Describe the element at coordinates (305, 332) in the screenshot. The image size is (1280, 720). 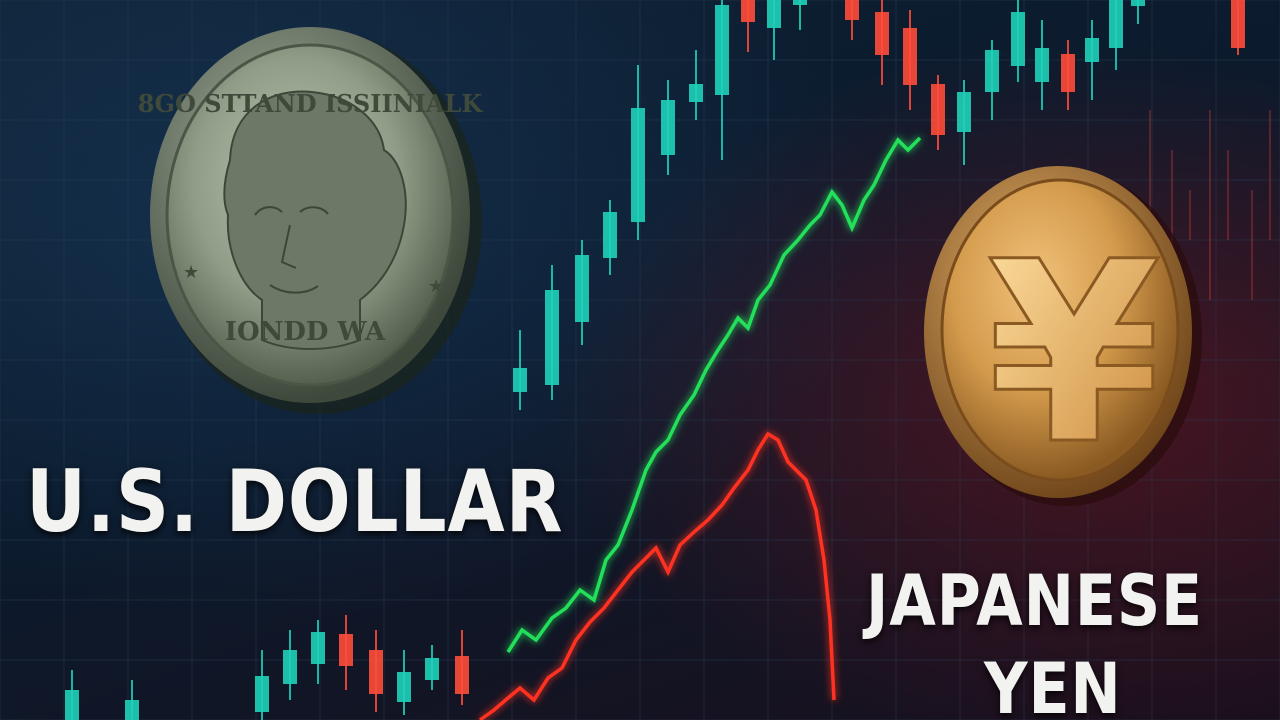
I see `dollar-coin-bottom-text: IONDD WA` at that location.